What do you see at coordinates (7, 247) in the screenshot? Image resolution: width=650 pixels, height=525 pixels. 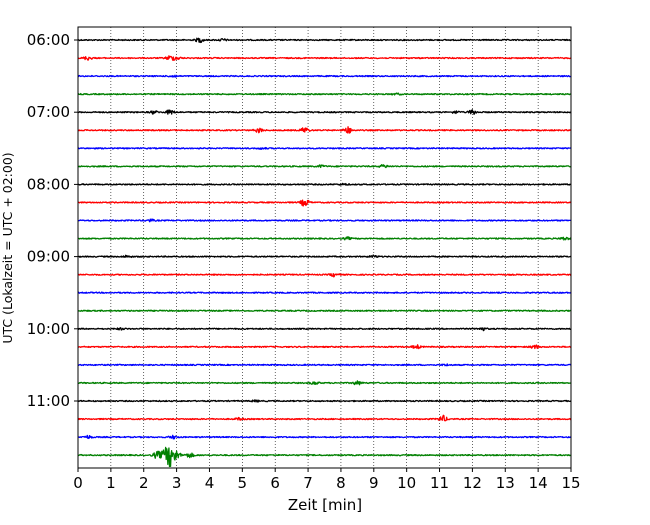 I see `y-axis-label: UTC (Lokalzeit = UTC + 02:00)` at bounding box center [7, 247].